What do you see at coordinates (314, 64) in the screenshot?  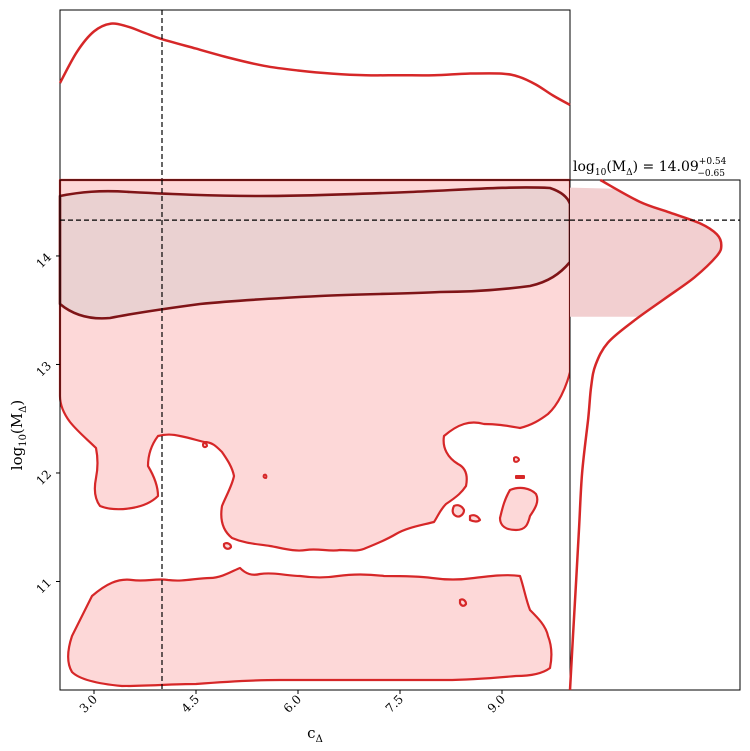 I see `marginal-x-curve` at bounding box center [314, 64].